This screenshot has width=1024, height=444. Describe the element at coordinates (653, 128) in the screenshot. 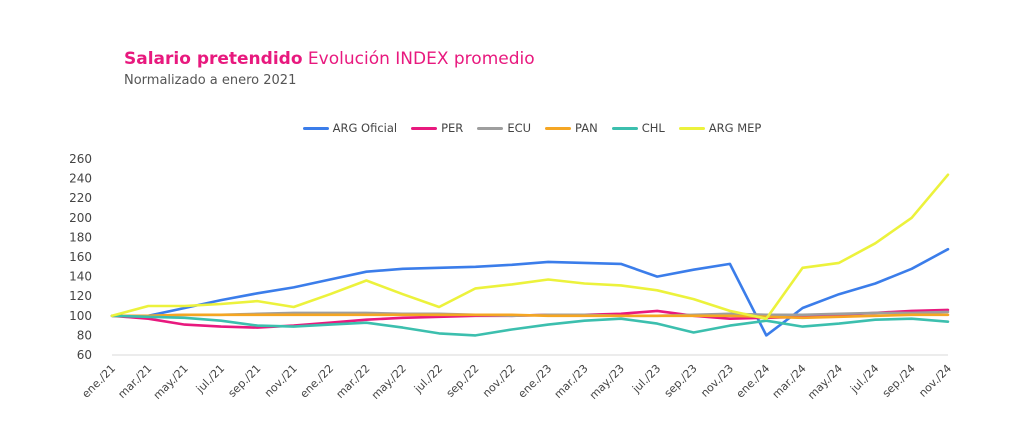

I see `legend-label: CHL` at that location.